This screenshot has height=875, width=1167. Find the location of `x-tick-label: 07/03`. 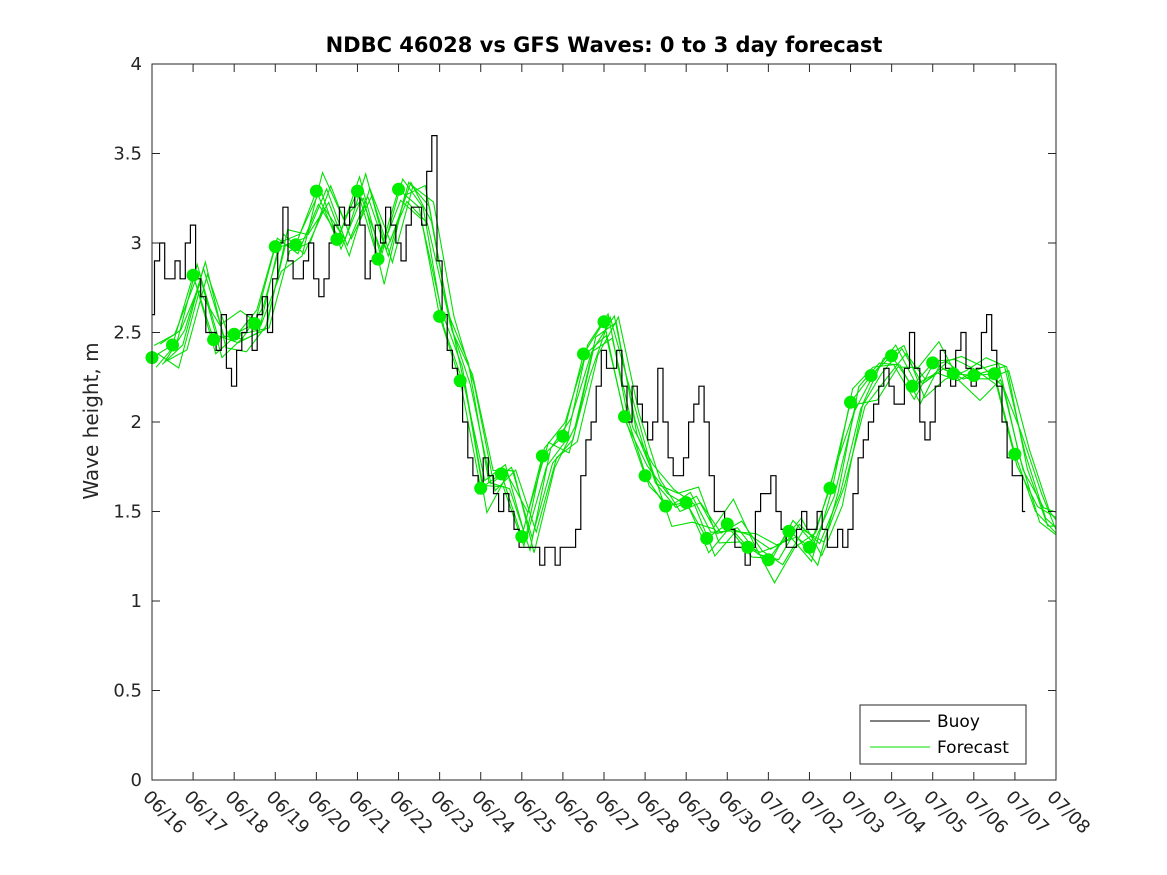

x-tick-label: 07/03 is located at coordinates (863, 813).